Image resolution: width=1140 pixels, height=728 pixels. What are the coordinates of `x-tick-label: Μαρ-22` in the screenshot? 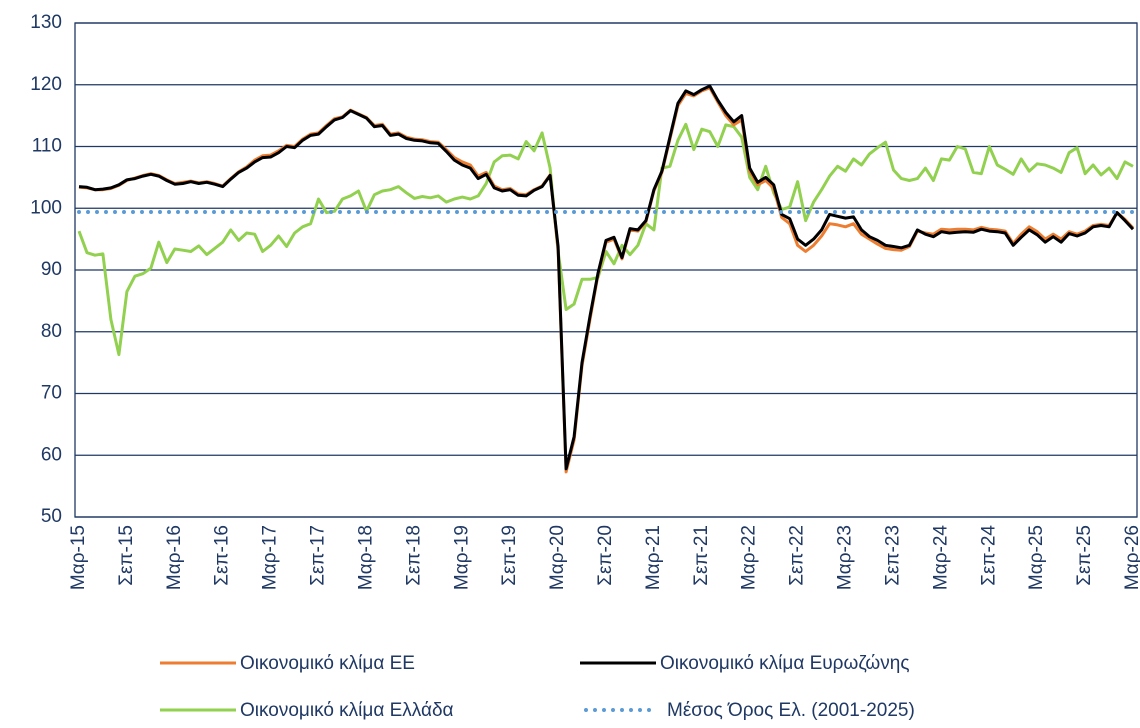 It's located at (749, 557).